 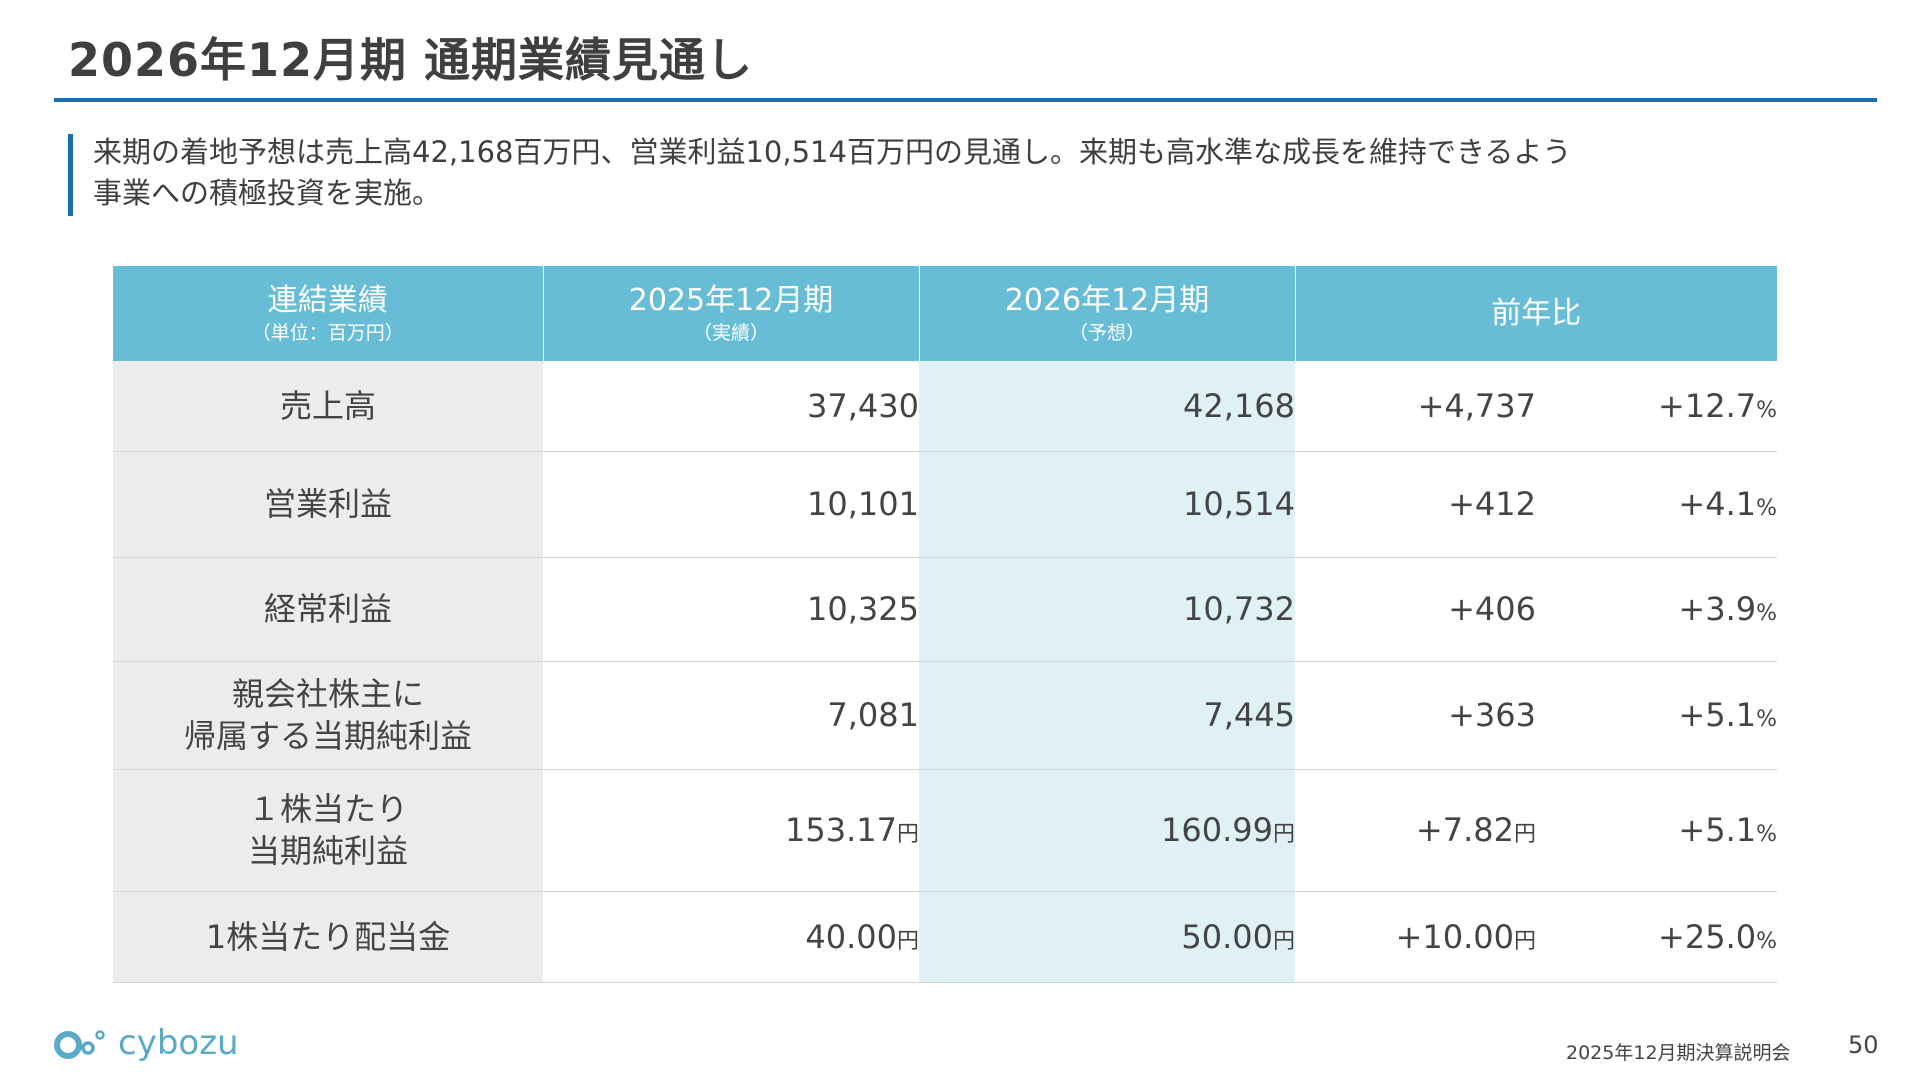 What do you see at coordinates (731, 609) in the screenshot?
I see `cell-fy2025: 10,325` at bounding box center [731, 609].